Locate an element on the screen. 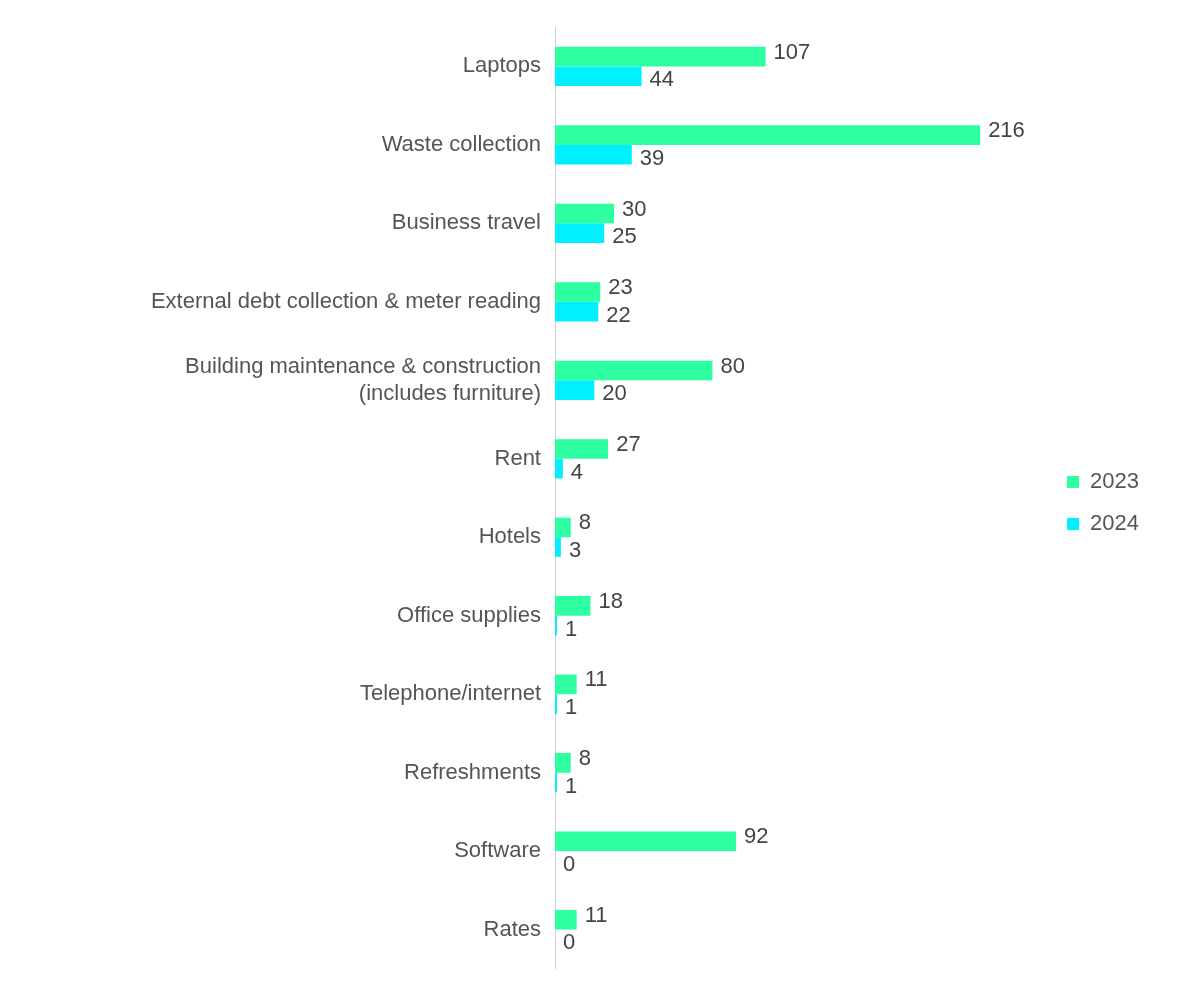 The image size is (1189, 996). y-tick-label: Laptops is located at coordinates (501, 65).